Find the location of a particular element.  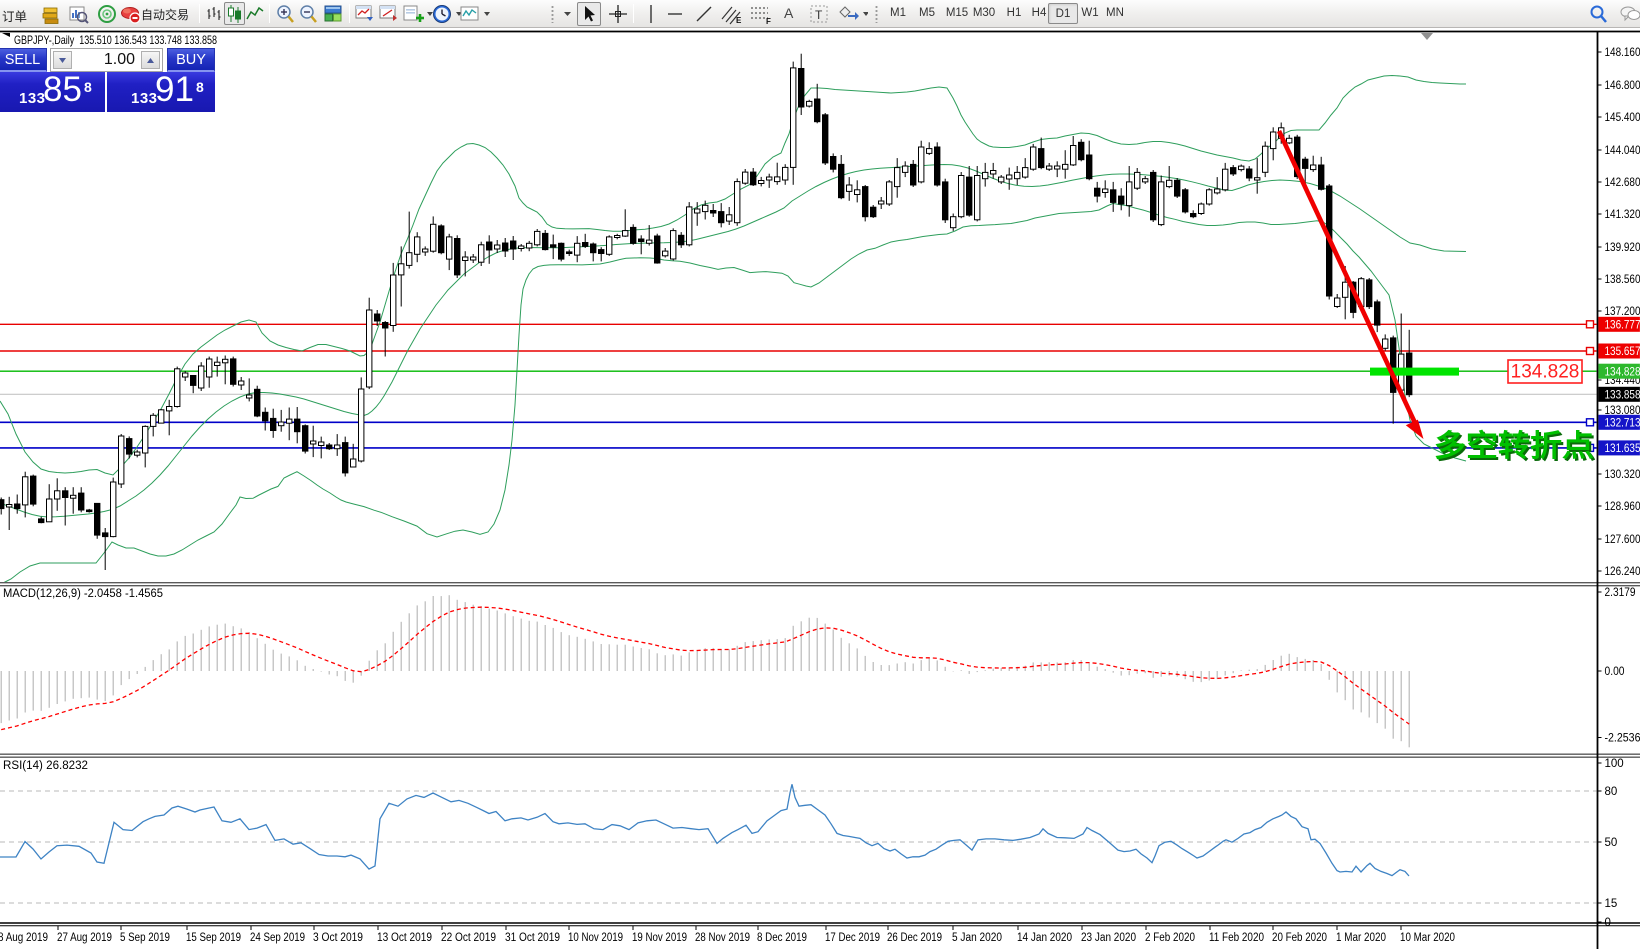

svg-text: 14 Jan 2020 is located at coordinates (1044, 938).